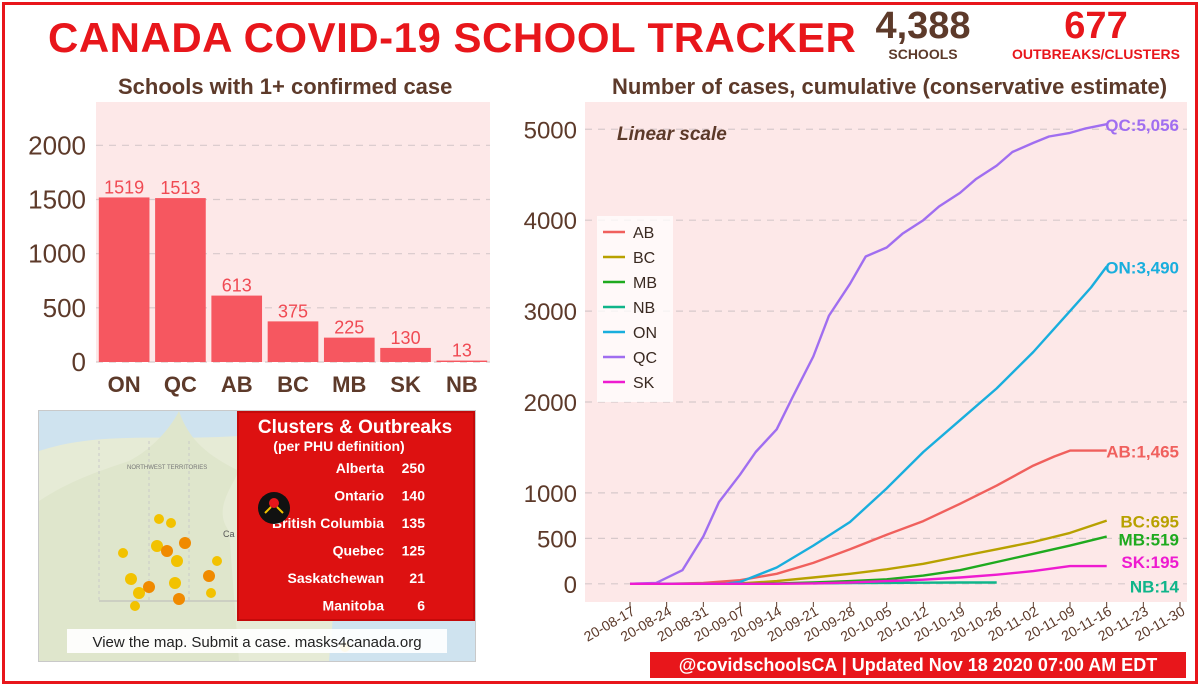 This screenshot has height=686, width=1200. Describe the element at coordinates (421, 606) in the screenshot. I see `cluster-count: 6` at that location.